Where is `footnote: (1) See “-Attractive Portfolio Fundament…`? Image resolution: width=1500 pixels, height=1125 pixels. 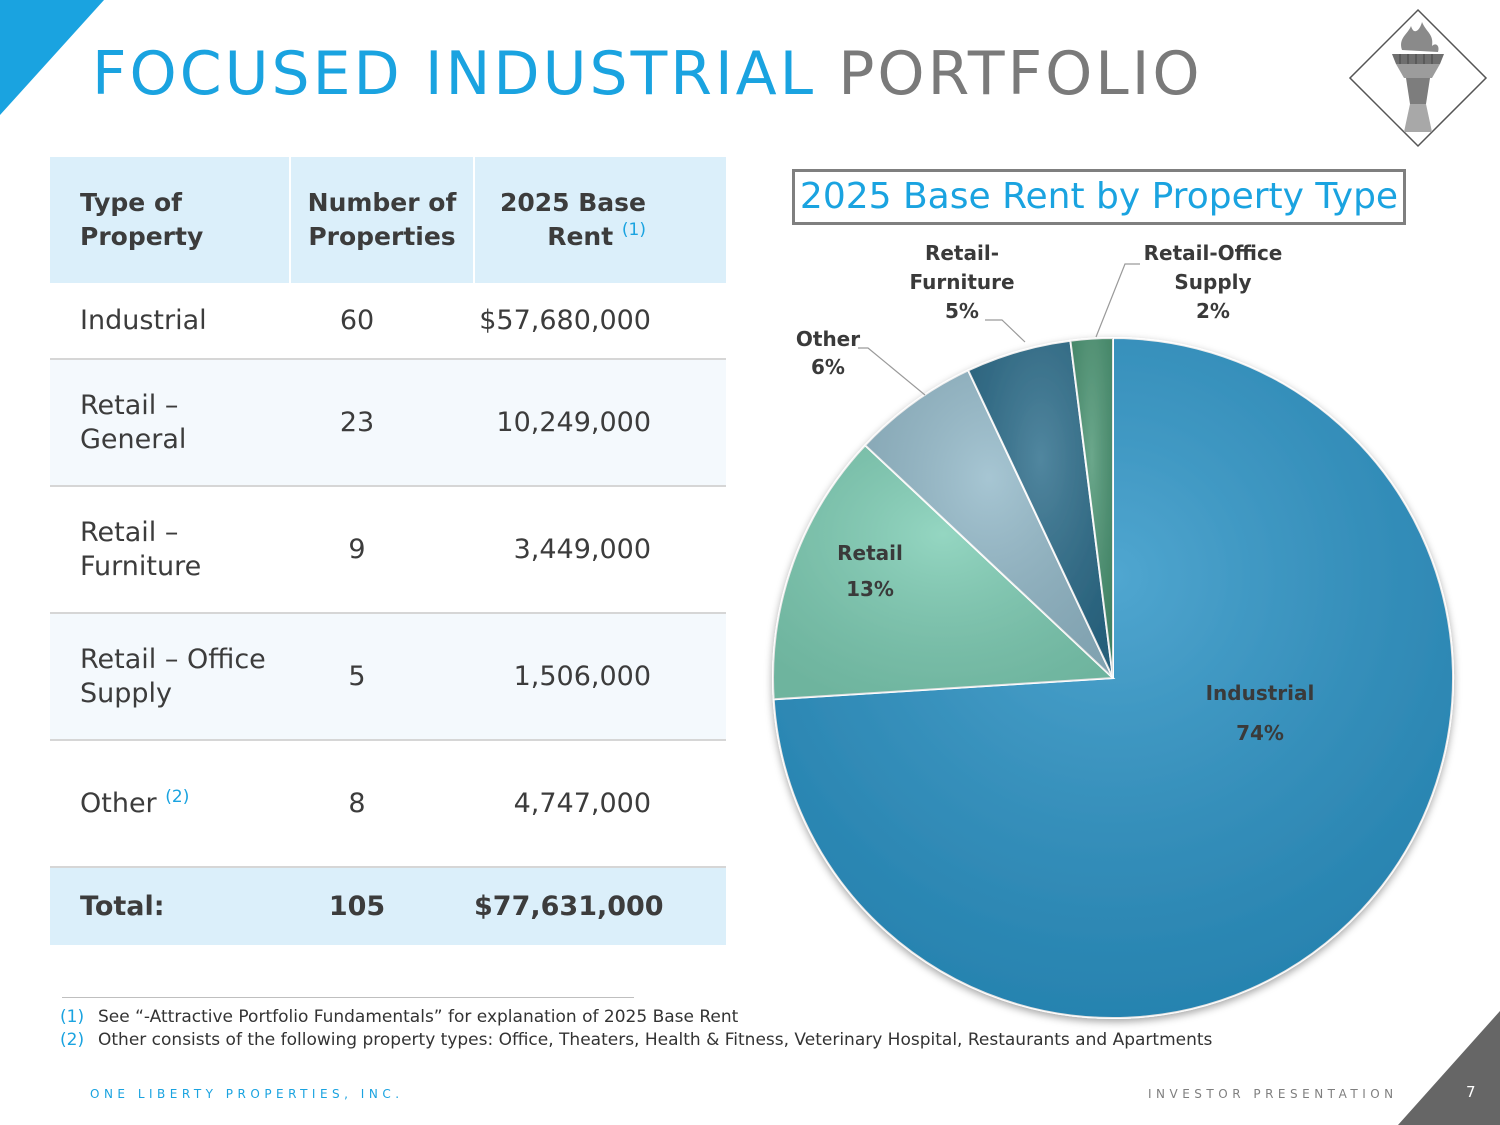 footnote: (1) See “-Attractive Portfolio Fundament… is located at coordinates (700, 1017).